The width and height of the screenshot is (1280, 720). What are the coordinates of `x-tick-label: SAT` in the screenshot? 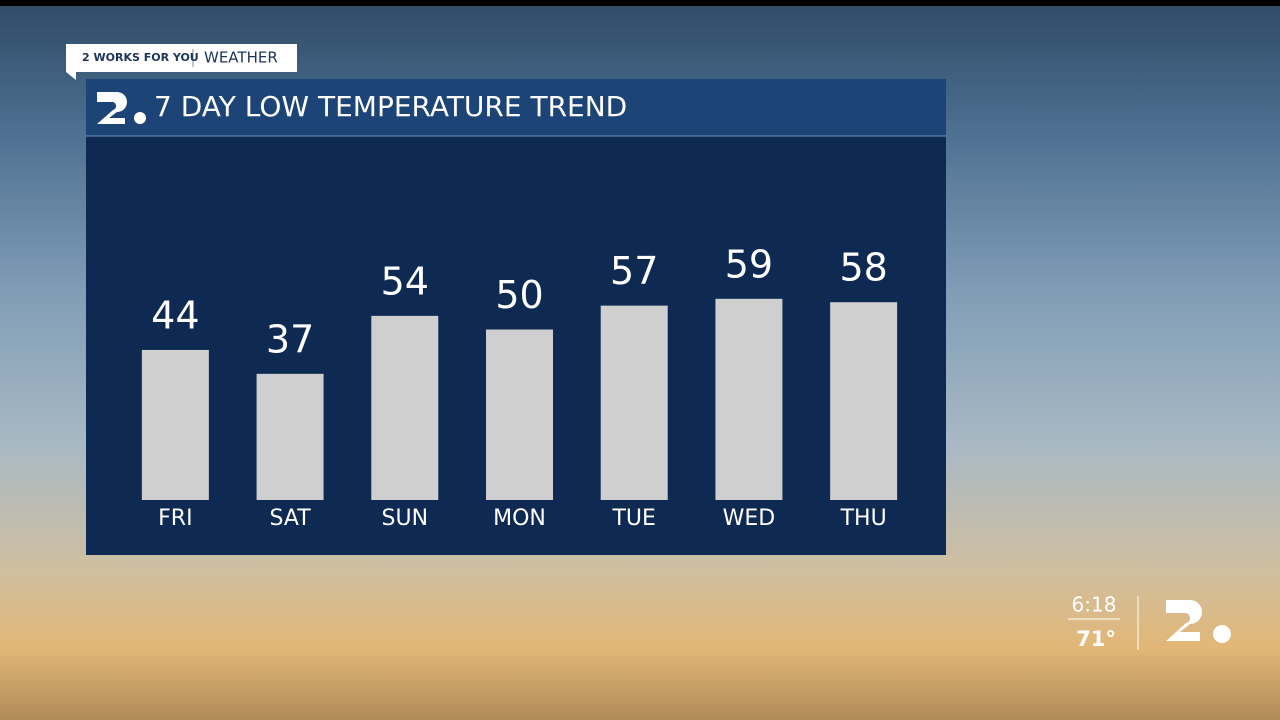 It's located at (290, 518).